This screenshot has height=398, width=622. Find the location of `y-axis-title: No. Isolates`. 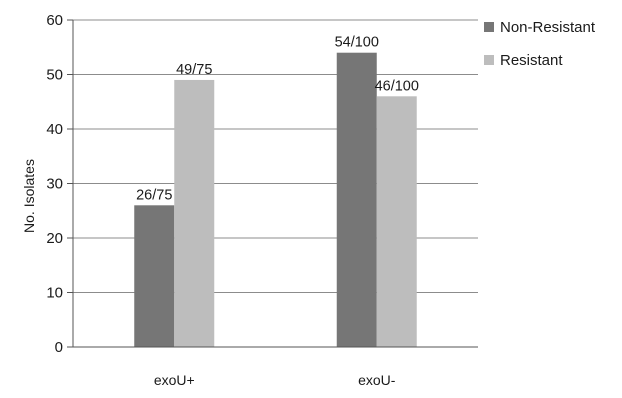

y-axis-title: No. Isolates is located at coordinates (29, 196).